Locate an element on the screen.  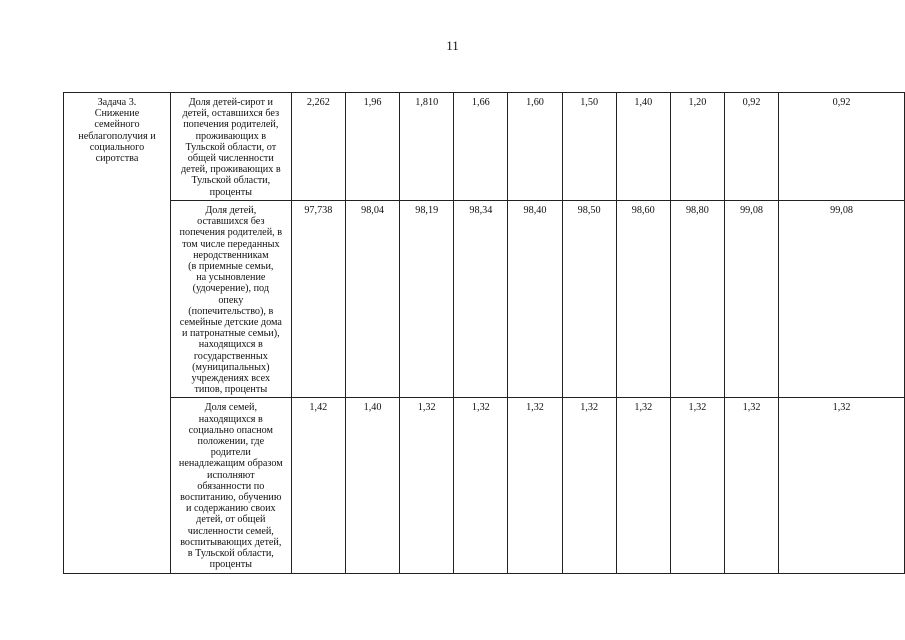
value-cell: 98,80 is located at coordinates (697, 299).